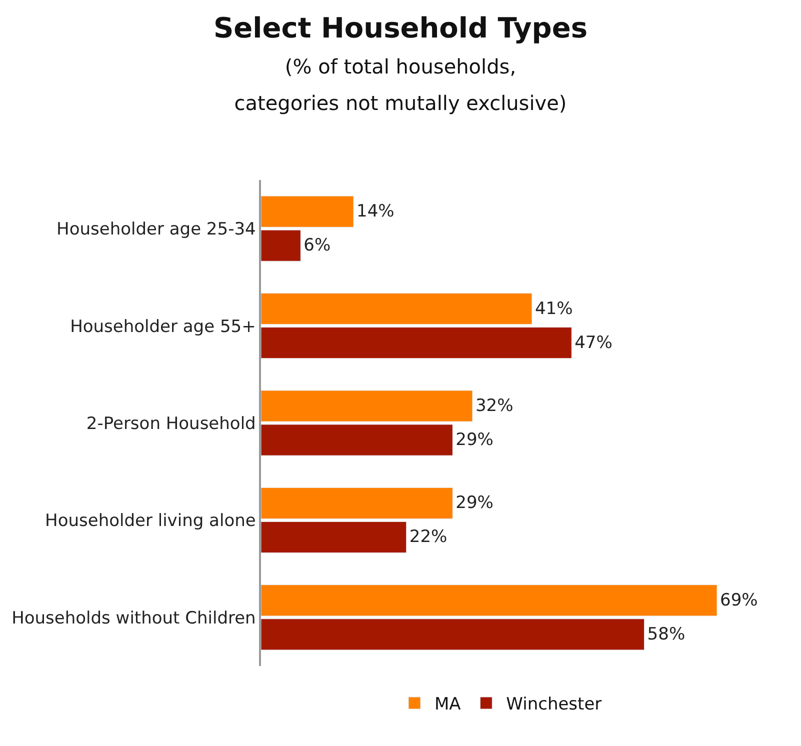  Describe the element at coordinates (375, 212) in the screenshot. I see `data-label: 14%` at that location.